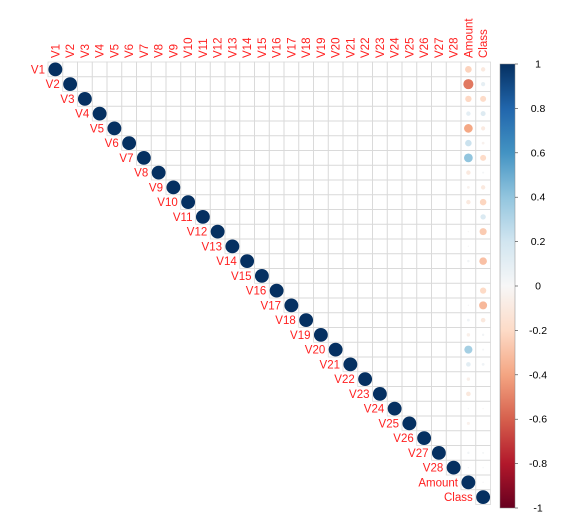 The width and height of the screenshot is (584, 519). I want to click on row-label-V28: V28, so click(433, 469).